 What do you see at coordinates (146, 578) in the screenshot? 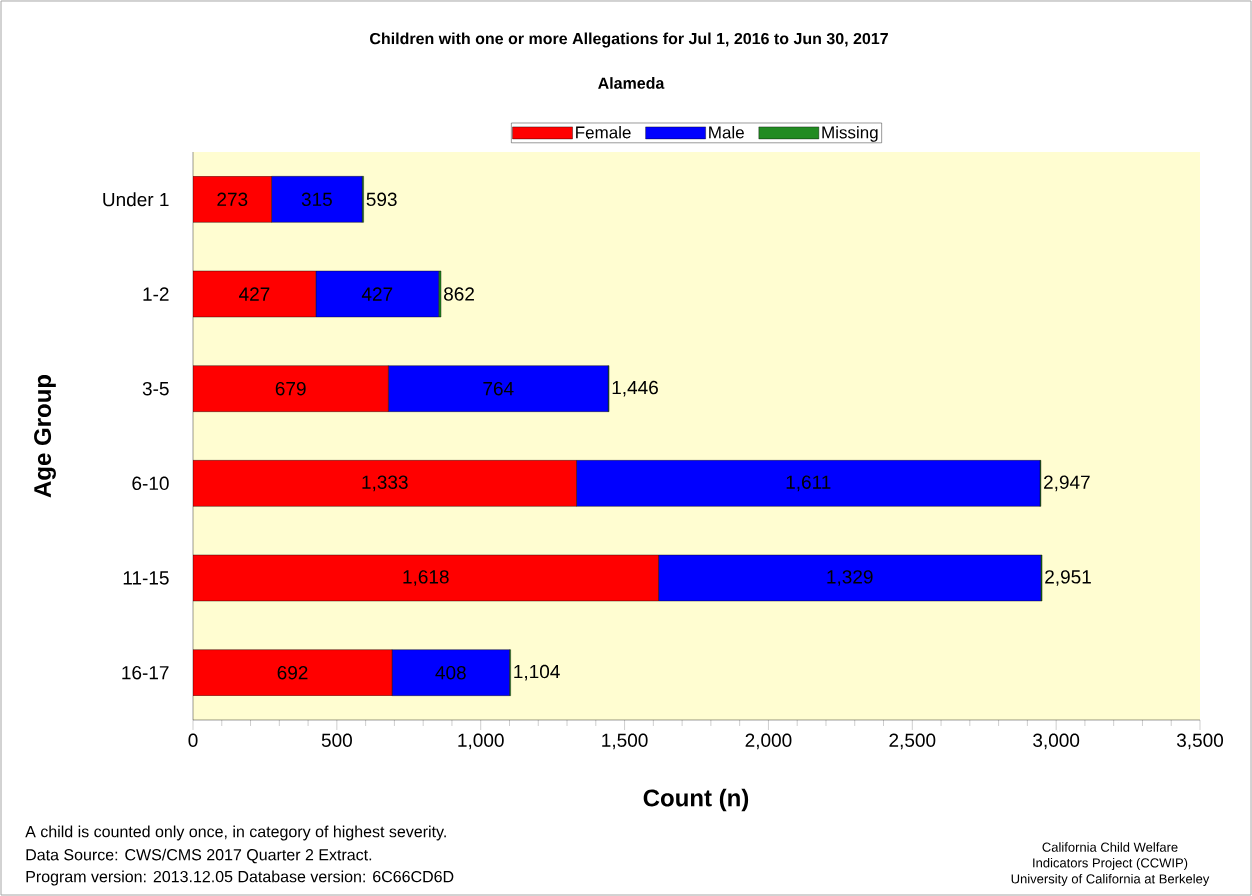
I see `y-tick-label: 11-15` at bounding box center [146, 578].